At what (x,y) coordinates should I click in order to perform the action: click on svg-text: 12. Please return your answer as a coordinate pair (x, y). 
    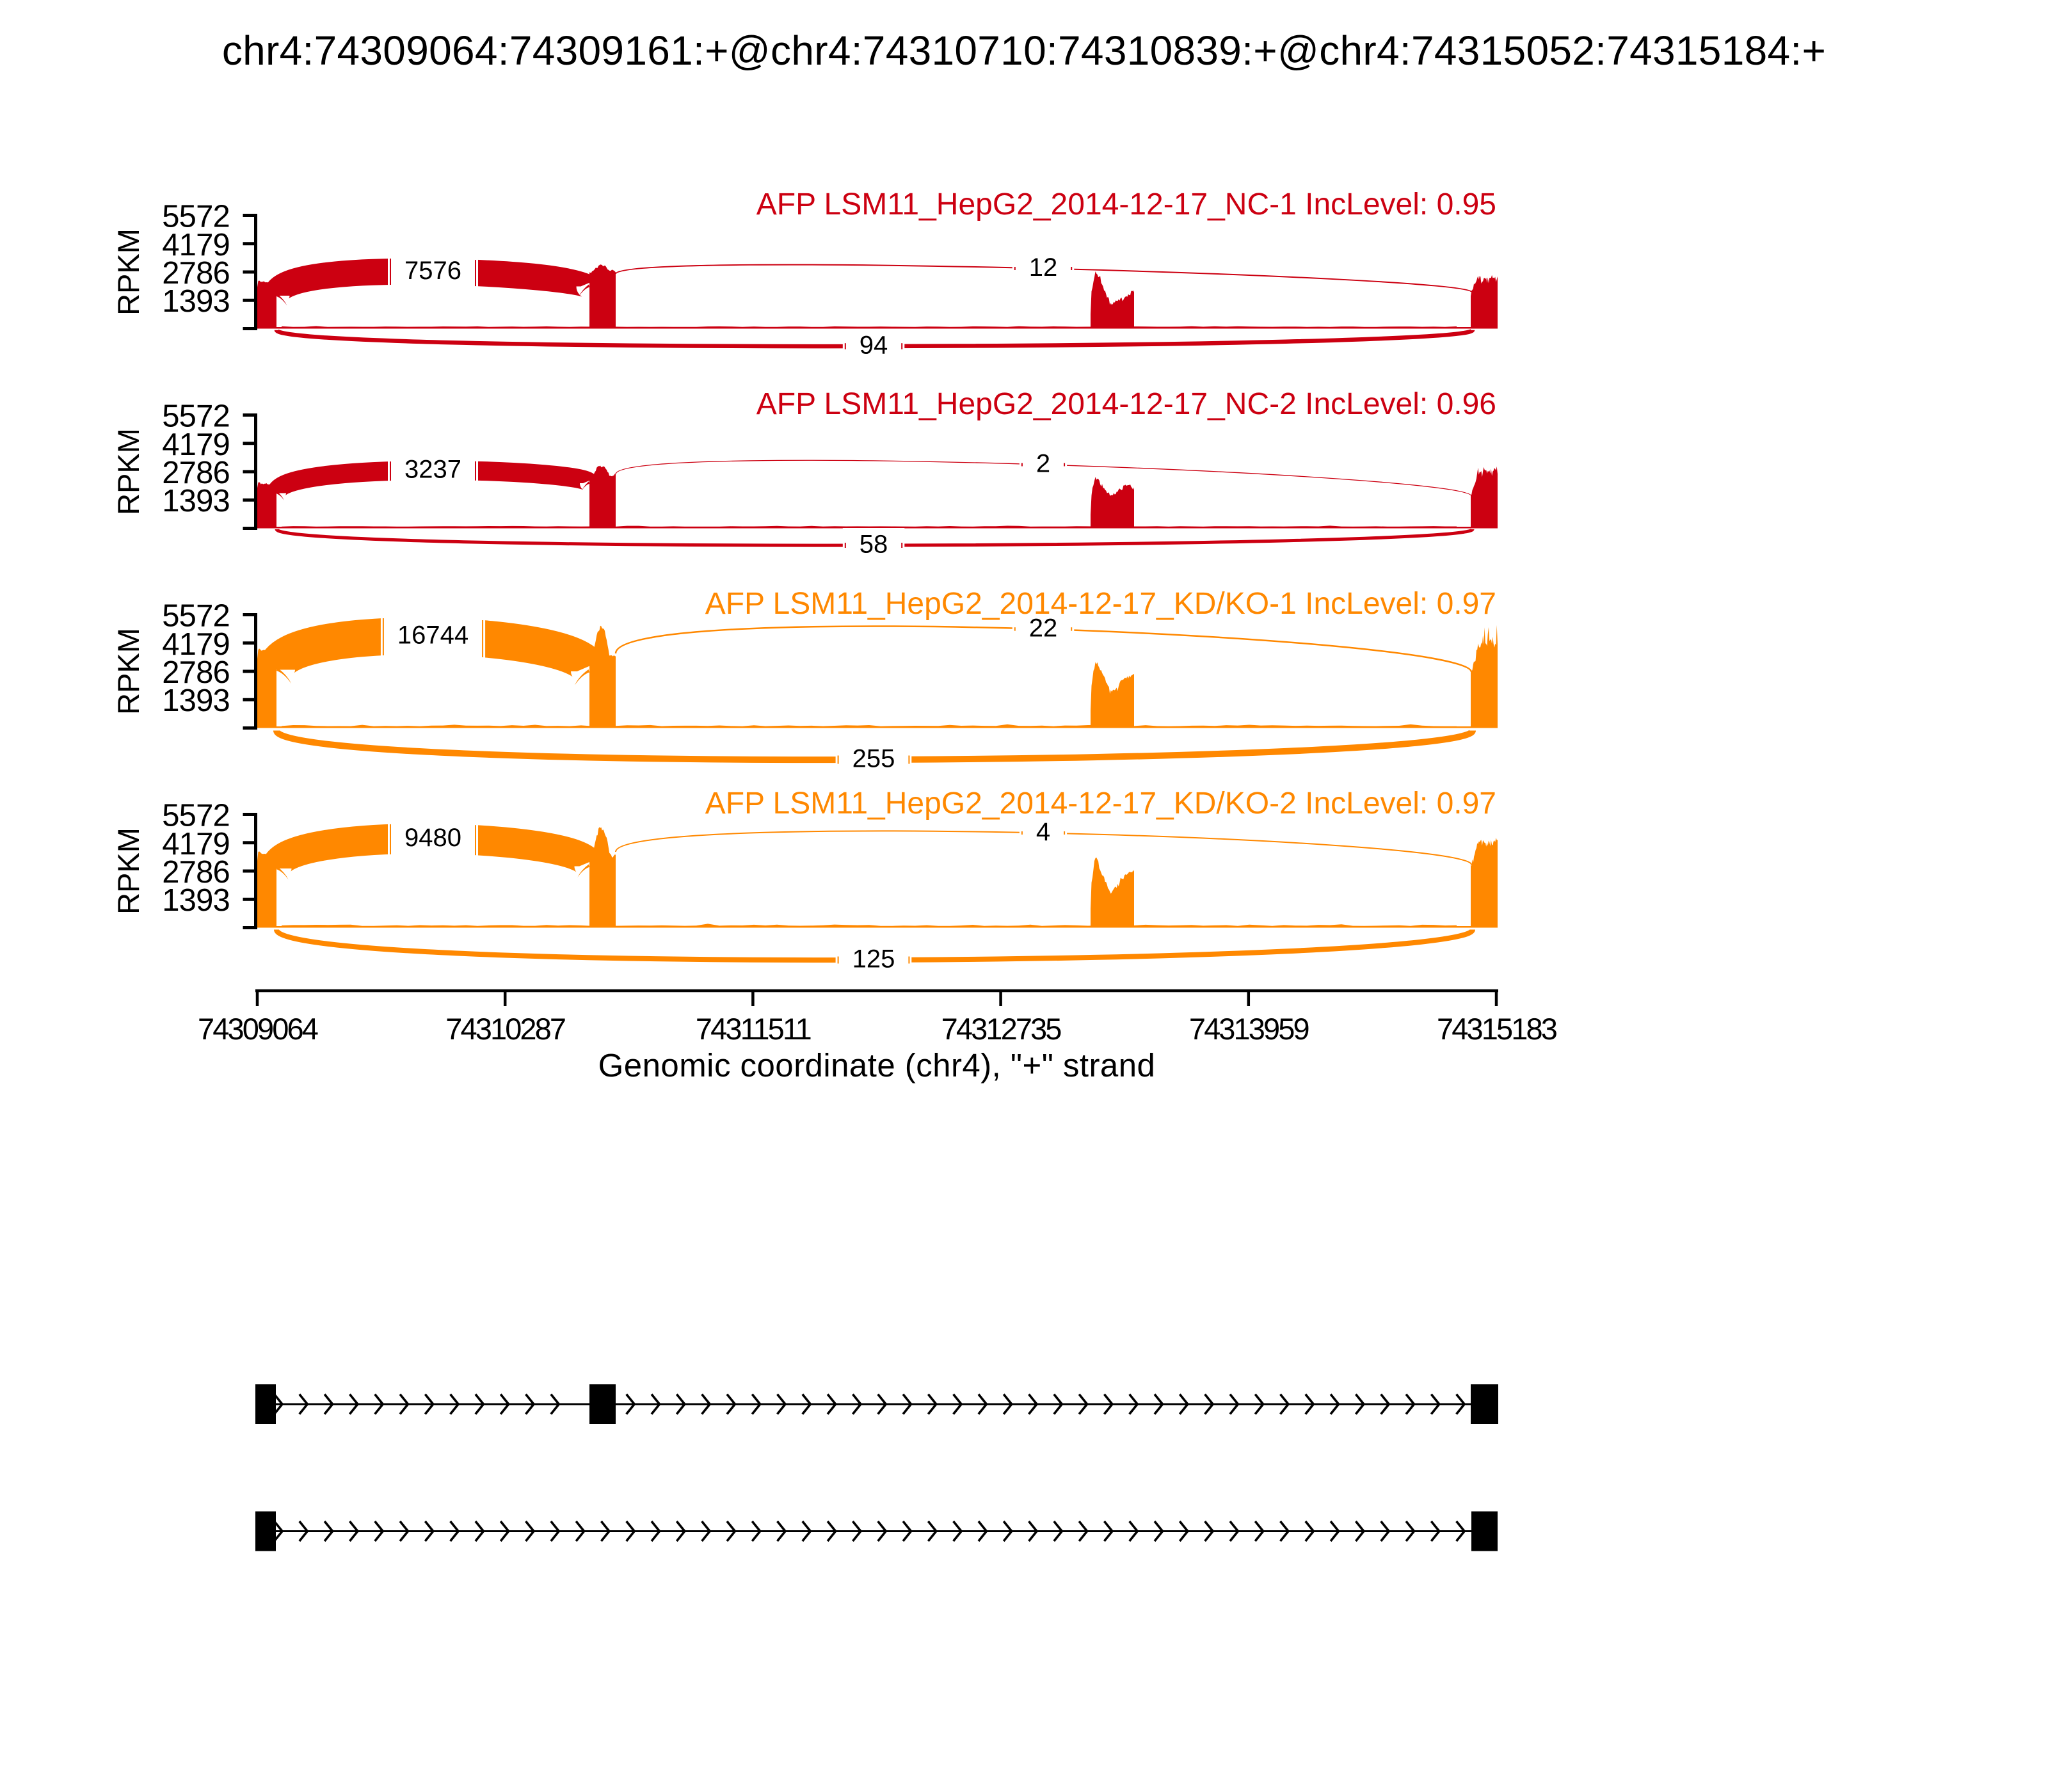
    Looking at the image, I should click on (1043, 267).